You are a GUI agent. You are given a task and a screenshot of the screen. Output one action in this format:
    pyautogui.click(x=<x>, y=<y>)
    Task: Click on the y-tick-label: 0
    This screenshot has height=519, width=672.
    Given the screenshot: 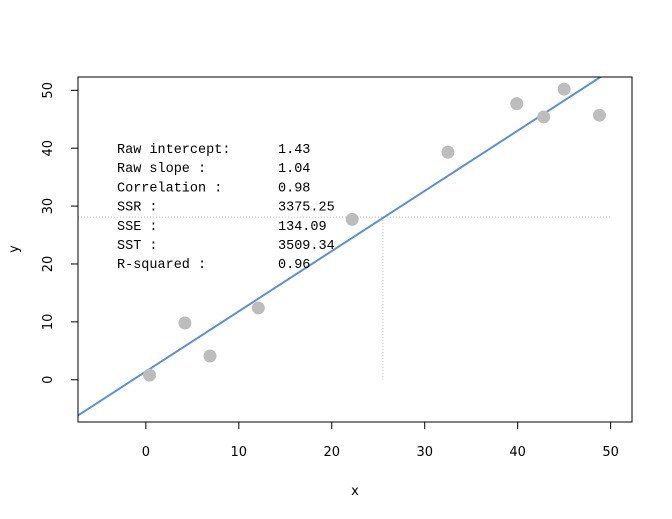 What is the action you would take?
    pyautogui.click(x=48, y=380)
    